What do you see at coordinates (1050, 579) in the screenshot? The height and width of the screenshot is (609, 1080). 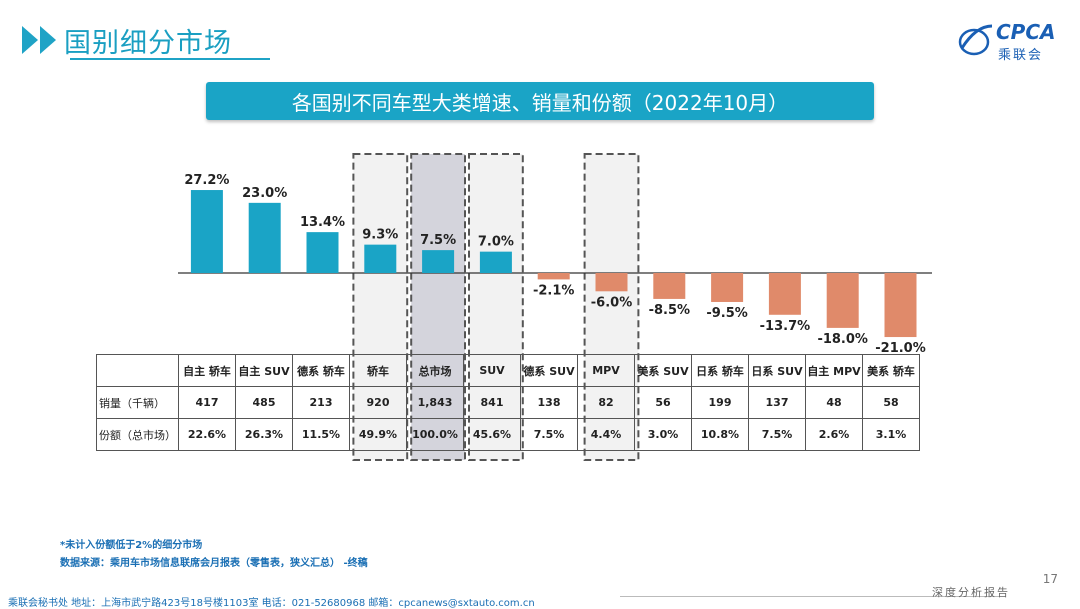 I see `page-number: 17` at bounding box center [1050, 579].